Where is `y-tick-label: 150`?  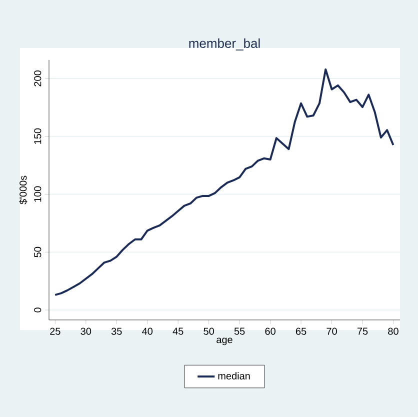
y-tick-label: 150 is located at coordinates (38, 136).